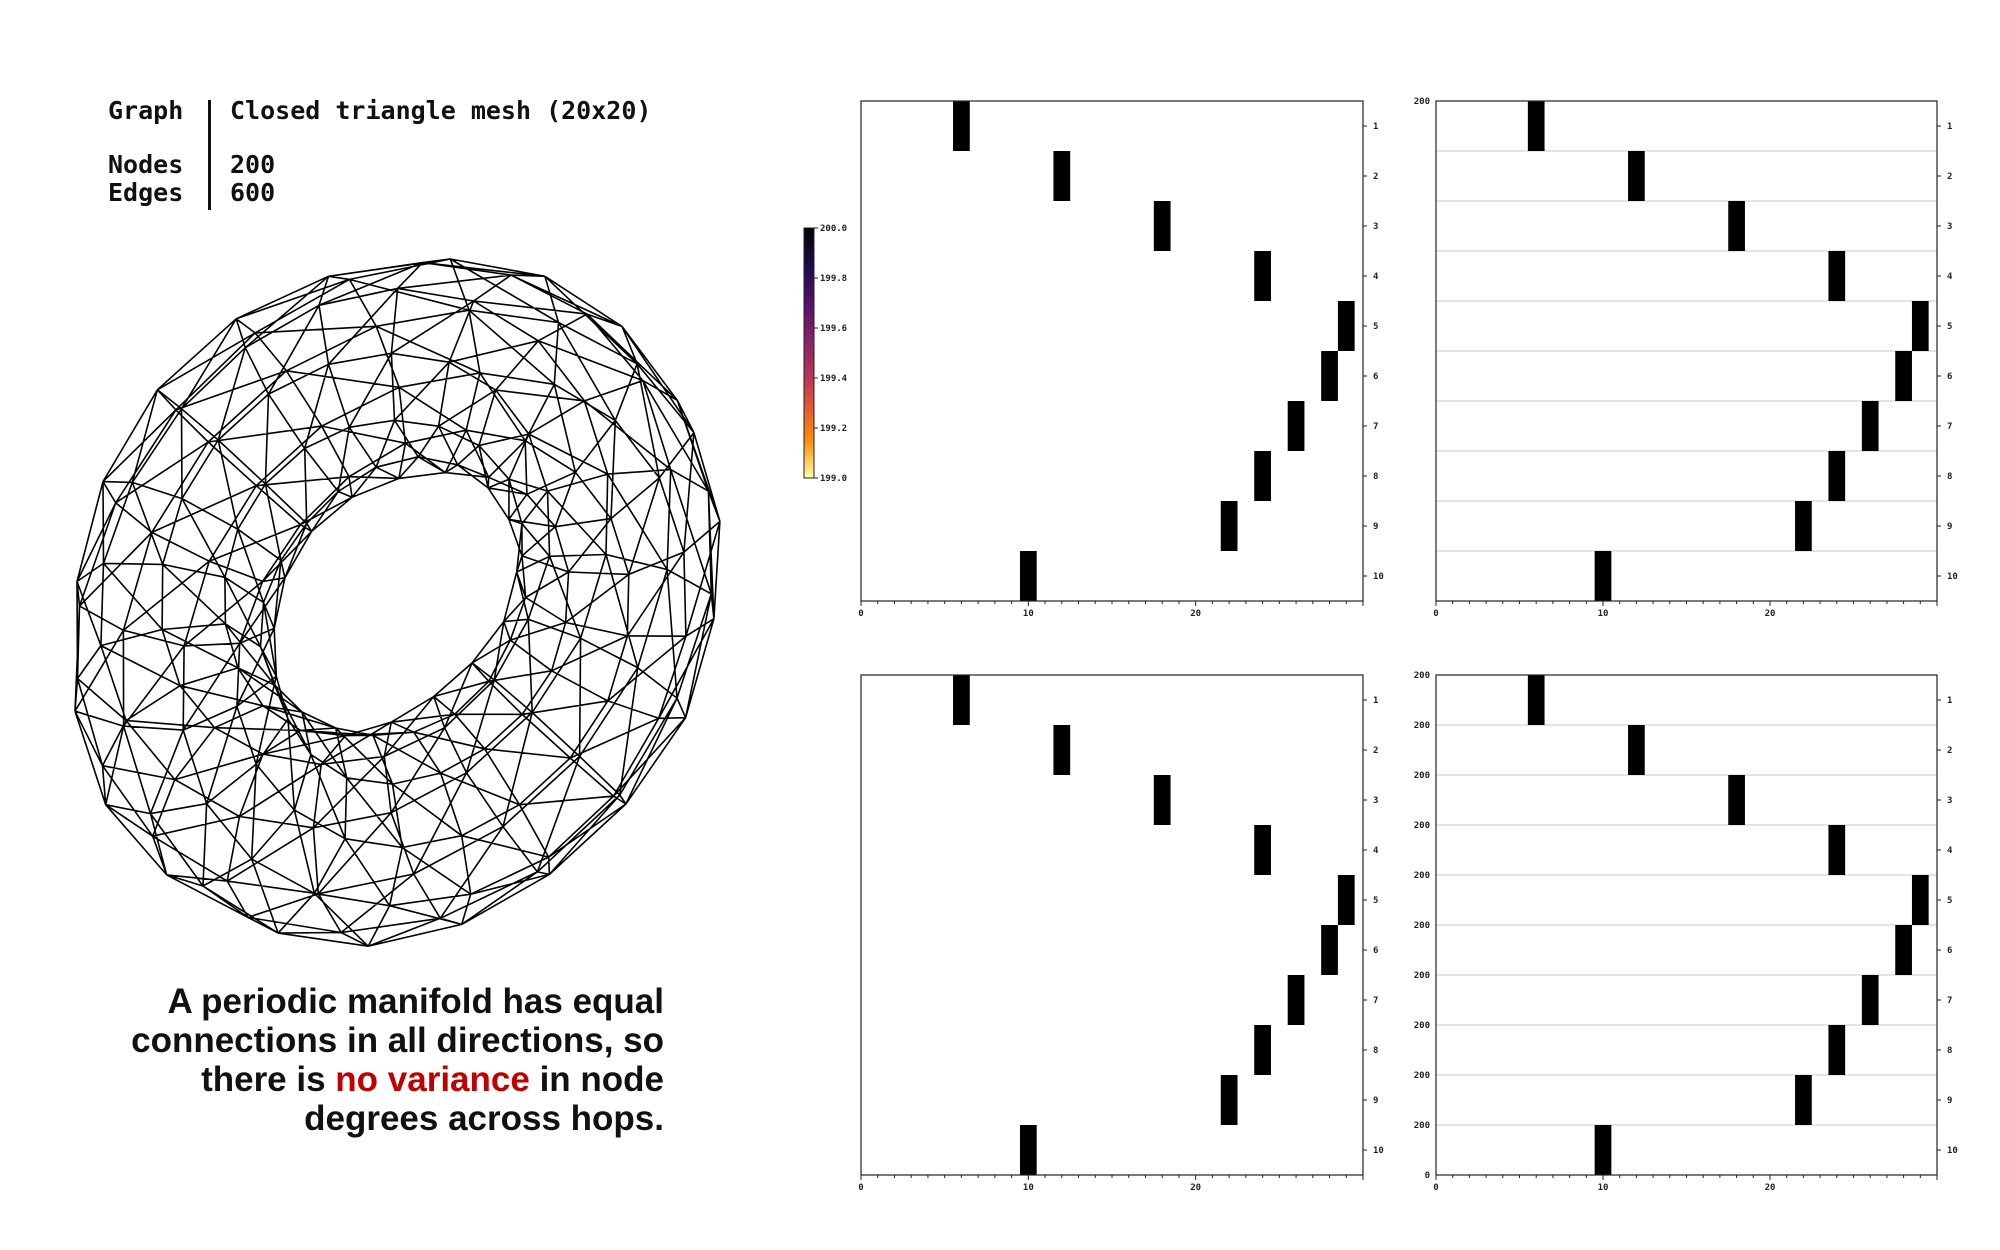  What do you see at coordinates (833, 479) in the screenshot?
I see `colorbar-tick-label: 199.0` at bounding box center [833, 479].